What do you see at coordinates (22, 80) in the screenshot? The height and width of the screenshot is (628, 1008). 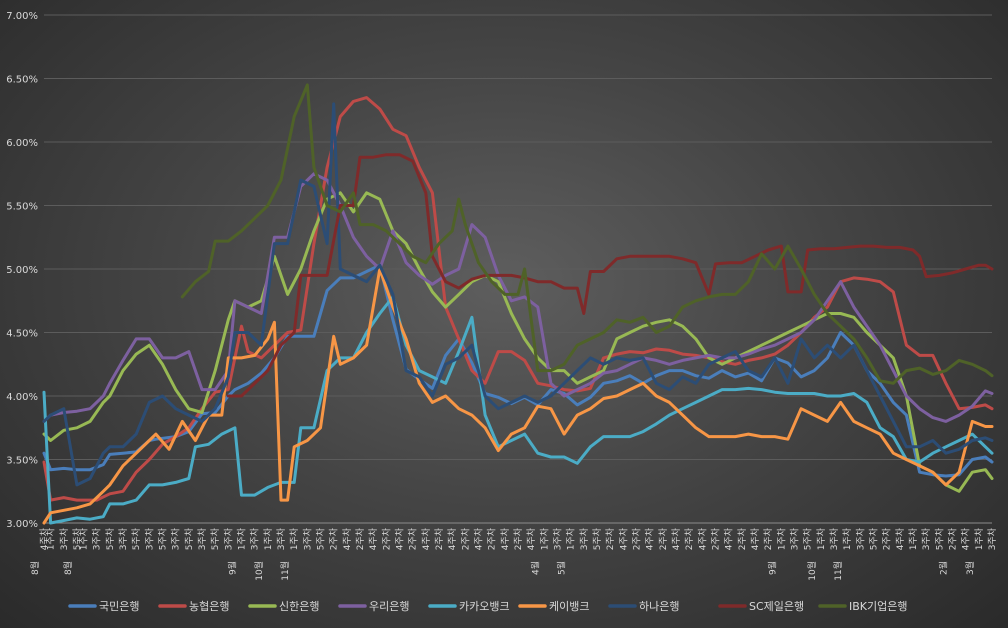 I see `y-tick-label: 6.50%` at bounding box center [22, 80].